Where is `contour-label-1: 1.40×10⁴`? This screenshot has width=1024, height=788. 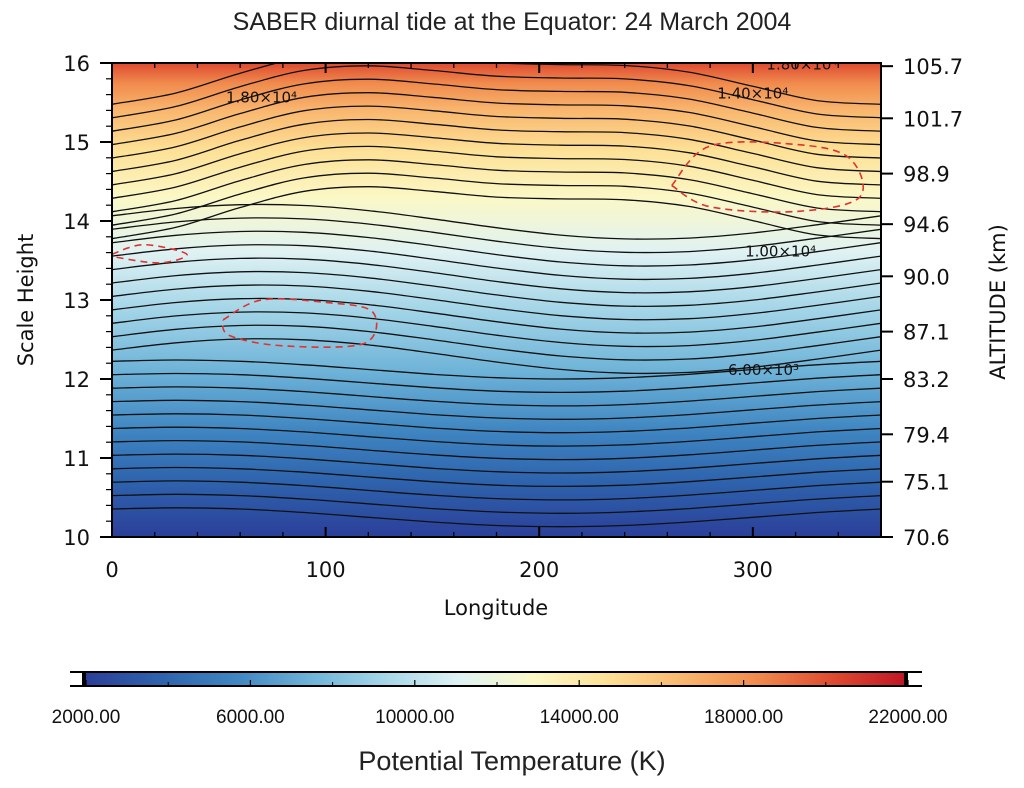 contour-label-1: 1.40×10⁴ is located at coordinates (752, 94).